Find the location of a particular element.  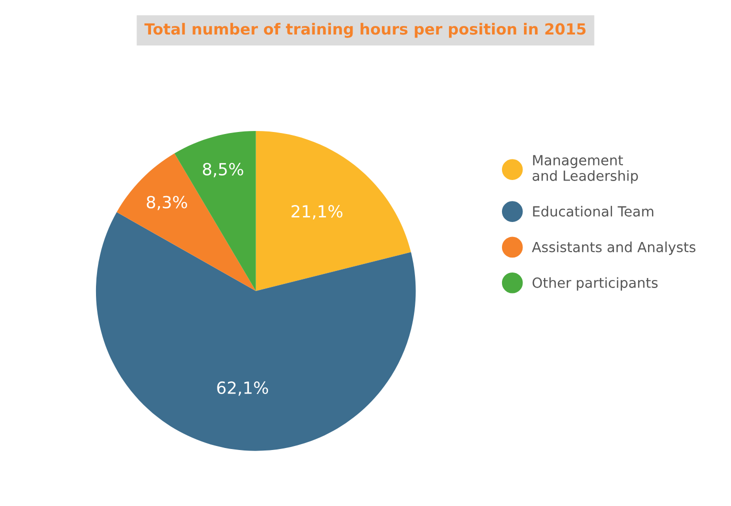

legend-label: Assistants and Analysts is located at coordinates (614, 248).